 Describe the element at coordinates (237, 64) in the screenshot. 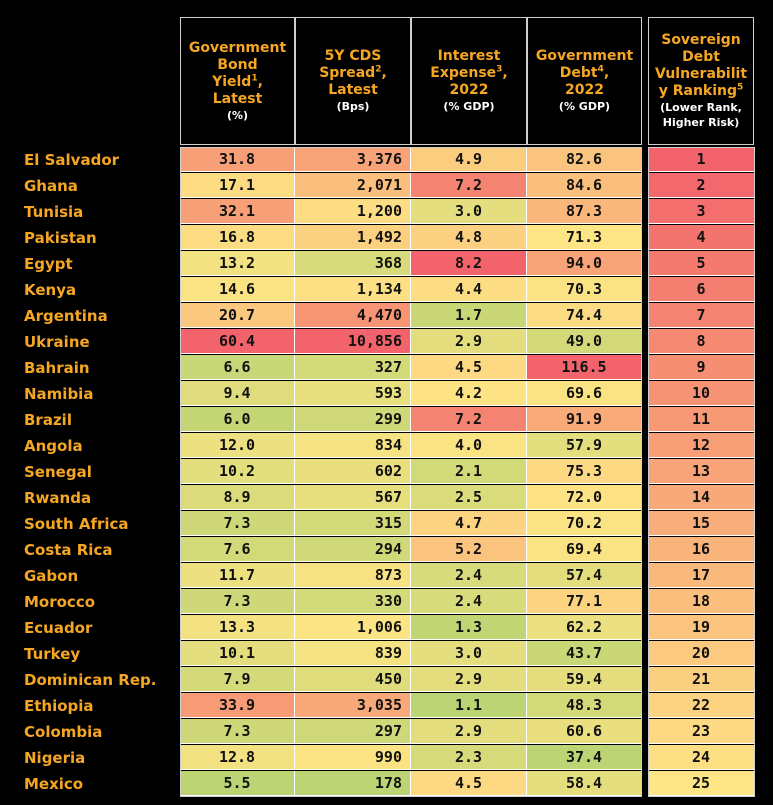

I see `header-line: Bond` at that location.